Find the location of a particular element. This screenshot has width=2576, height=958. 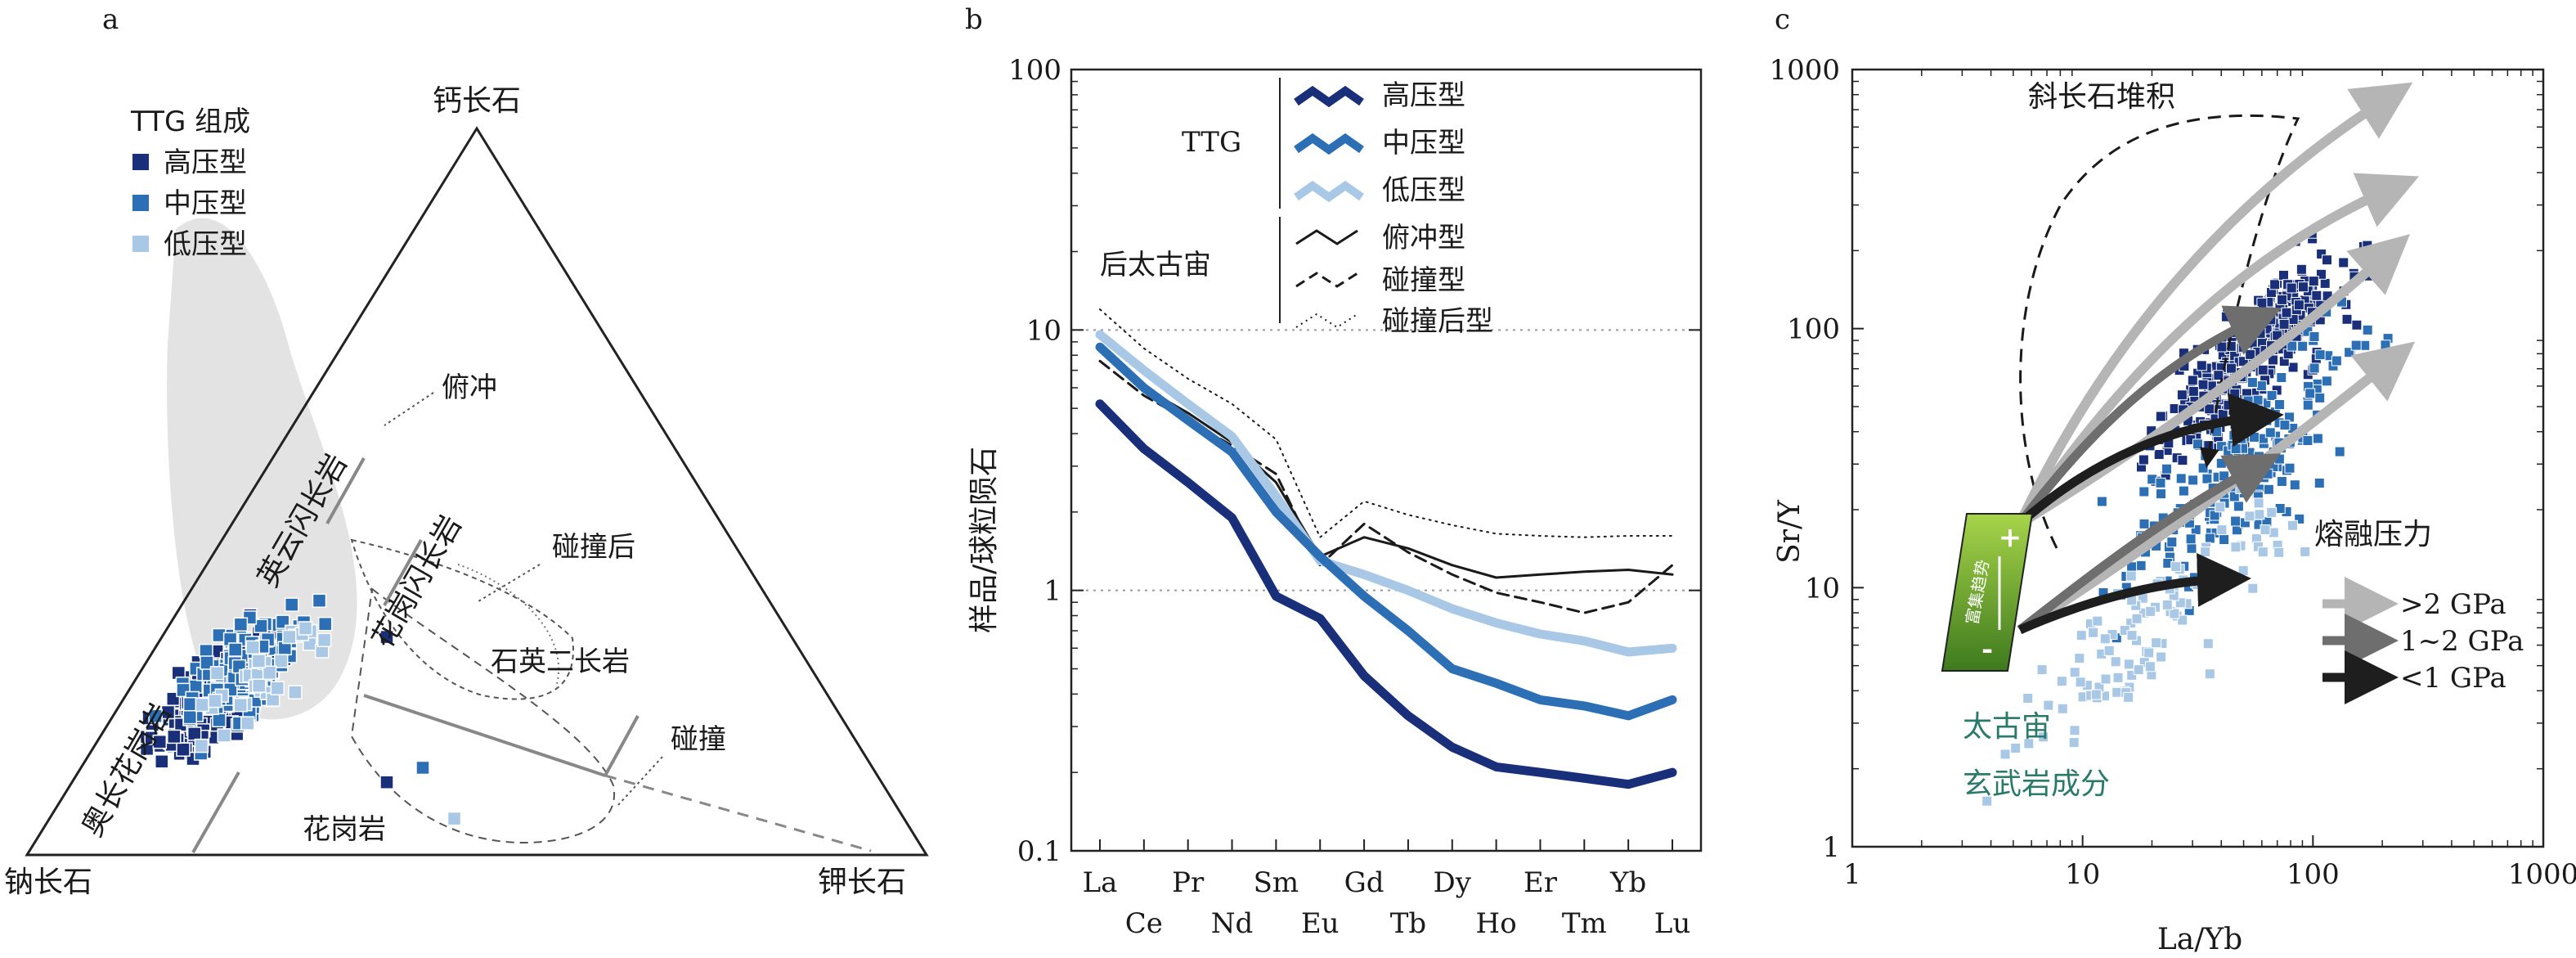

xtick-label: Nd is located at coordinates (1232, 924).